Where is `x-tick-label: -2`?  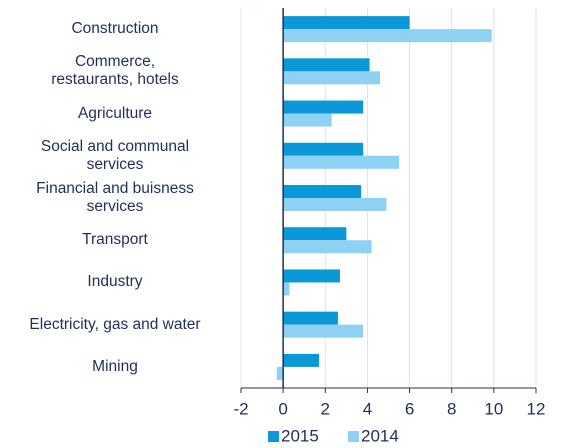
x-tick-label: -2 is located at coordinates (240, 408).